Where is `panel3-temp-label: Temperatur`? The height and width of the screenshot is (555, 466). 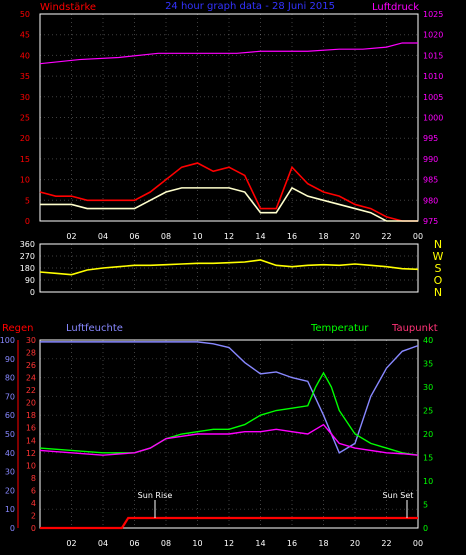
panel3-temp-label: Temperatur is located at coordinates (339, 328).